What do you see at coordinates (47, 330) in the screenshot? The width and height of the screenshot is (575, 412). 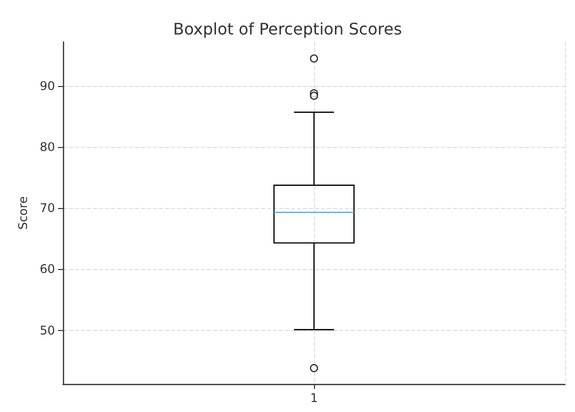 I see `y-tick-label: 50` at bounding box center [47, 330].